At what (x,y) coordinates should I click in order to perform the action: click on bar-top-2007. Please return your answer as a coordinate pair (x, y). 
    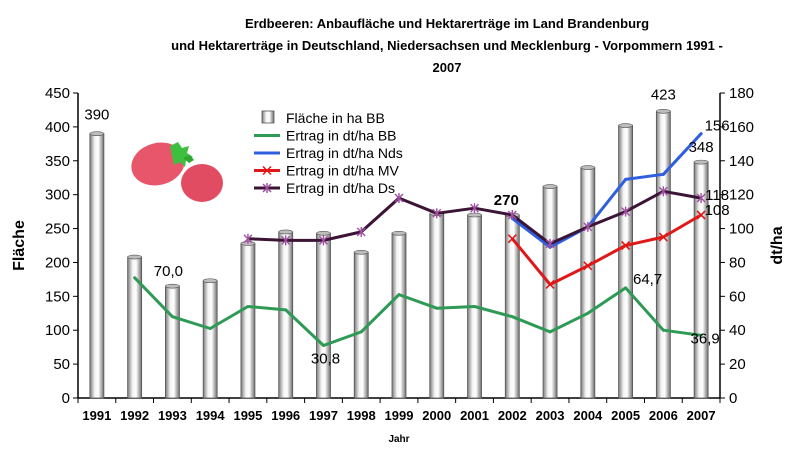
    Looking at the image, I should click on (701, 162).